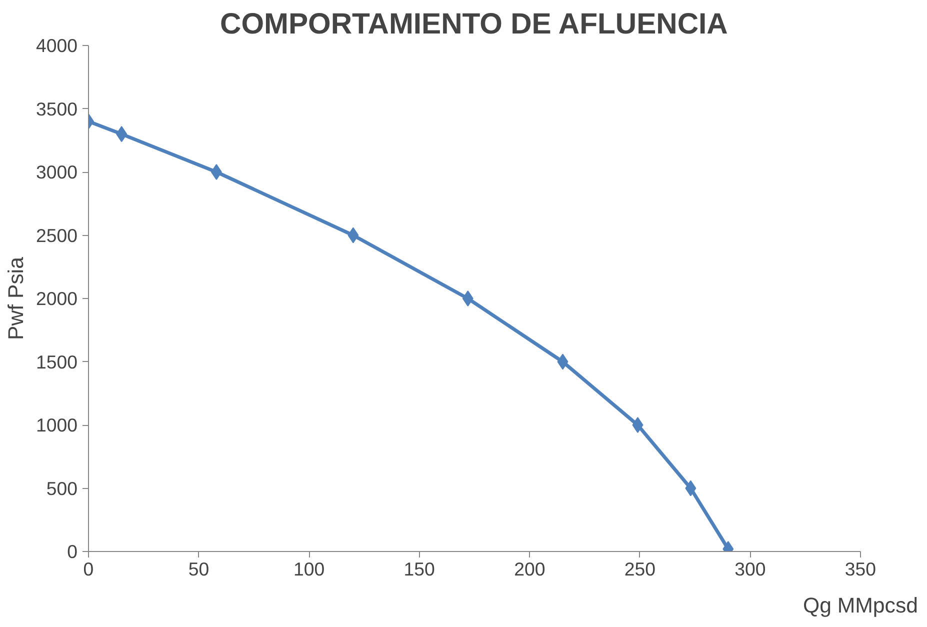  Describe the element at coordinates (72, 551) in the screenshot. I see `y-tick-label: 0` at that location.